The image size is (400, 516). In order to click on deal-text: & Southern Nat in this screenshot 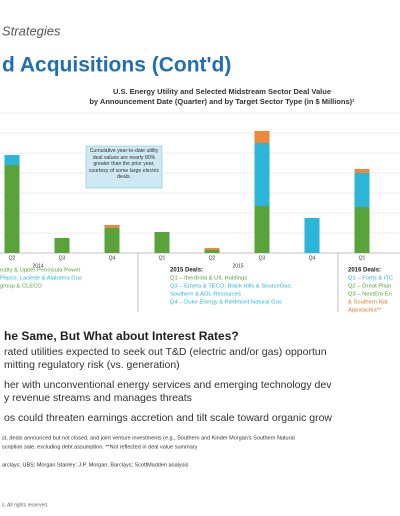, I will do `click(368, 303)`.